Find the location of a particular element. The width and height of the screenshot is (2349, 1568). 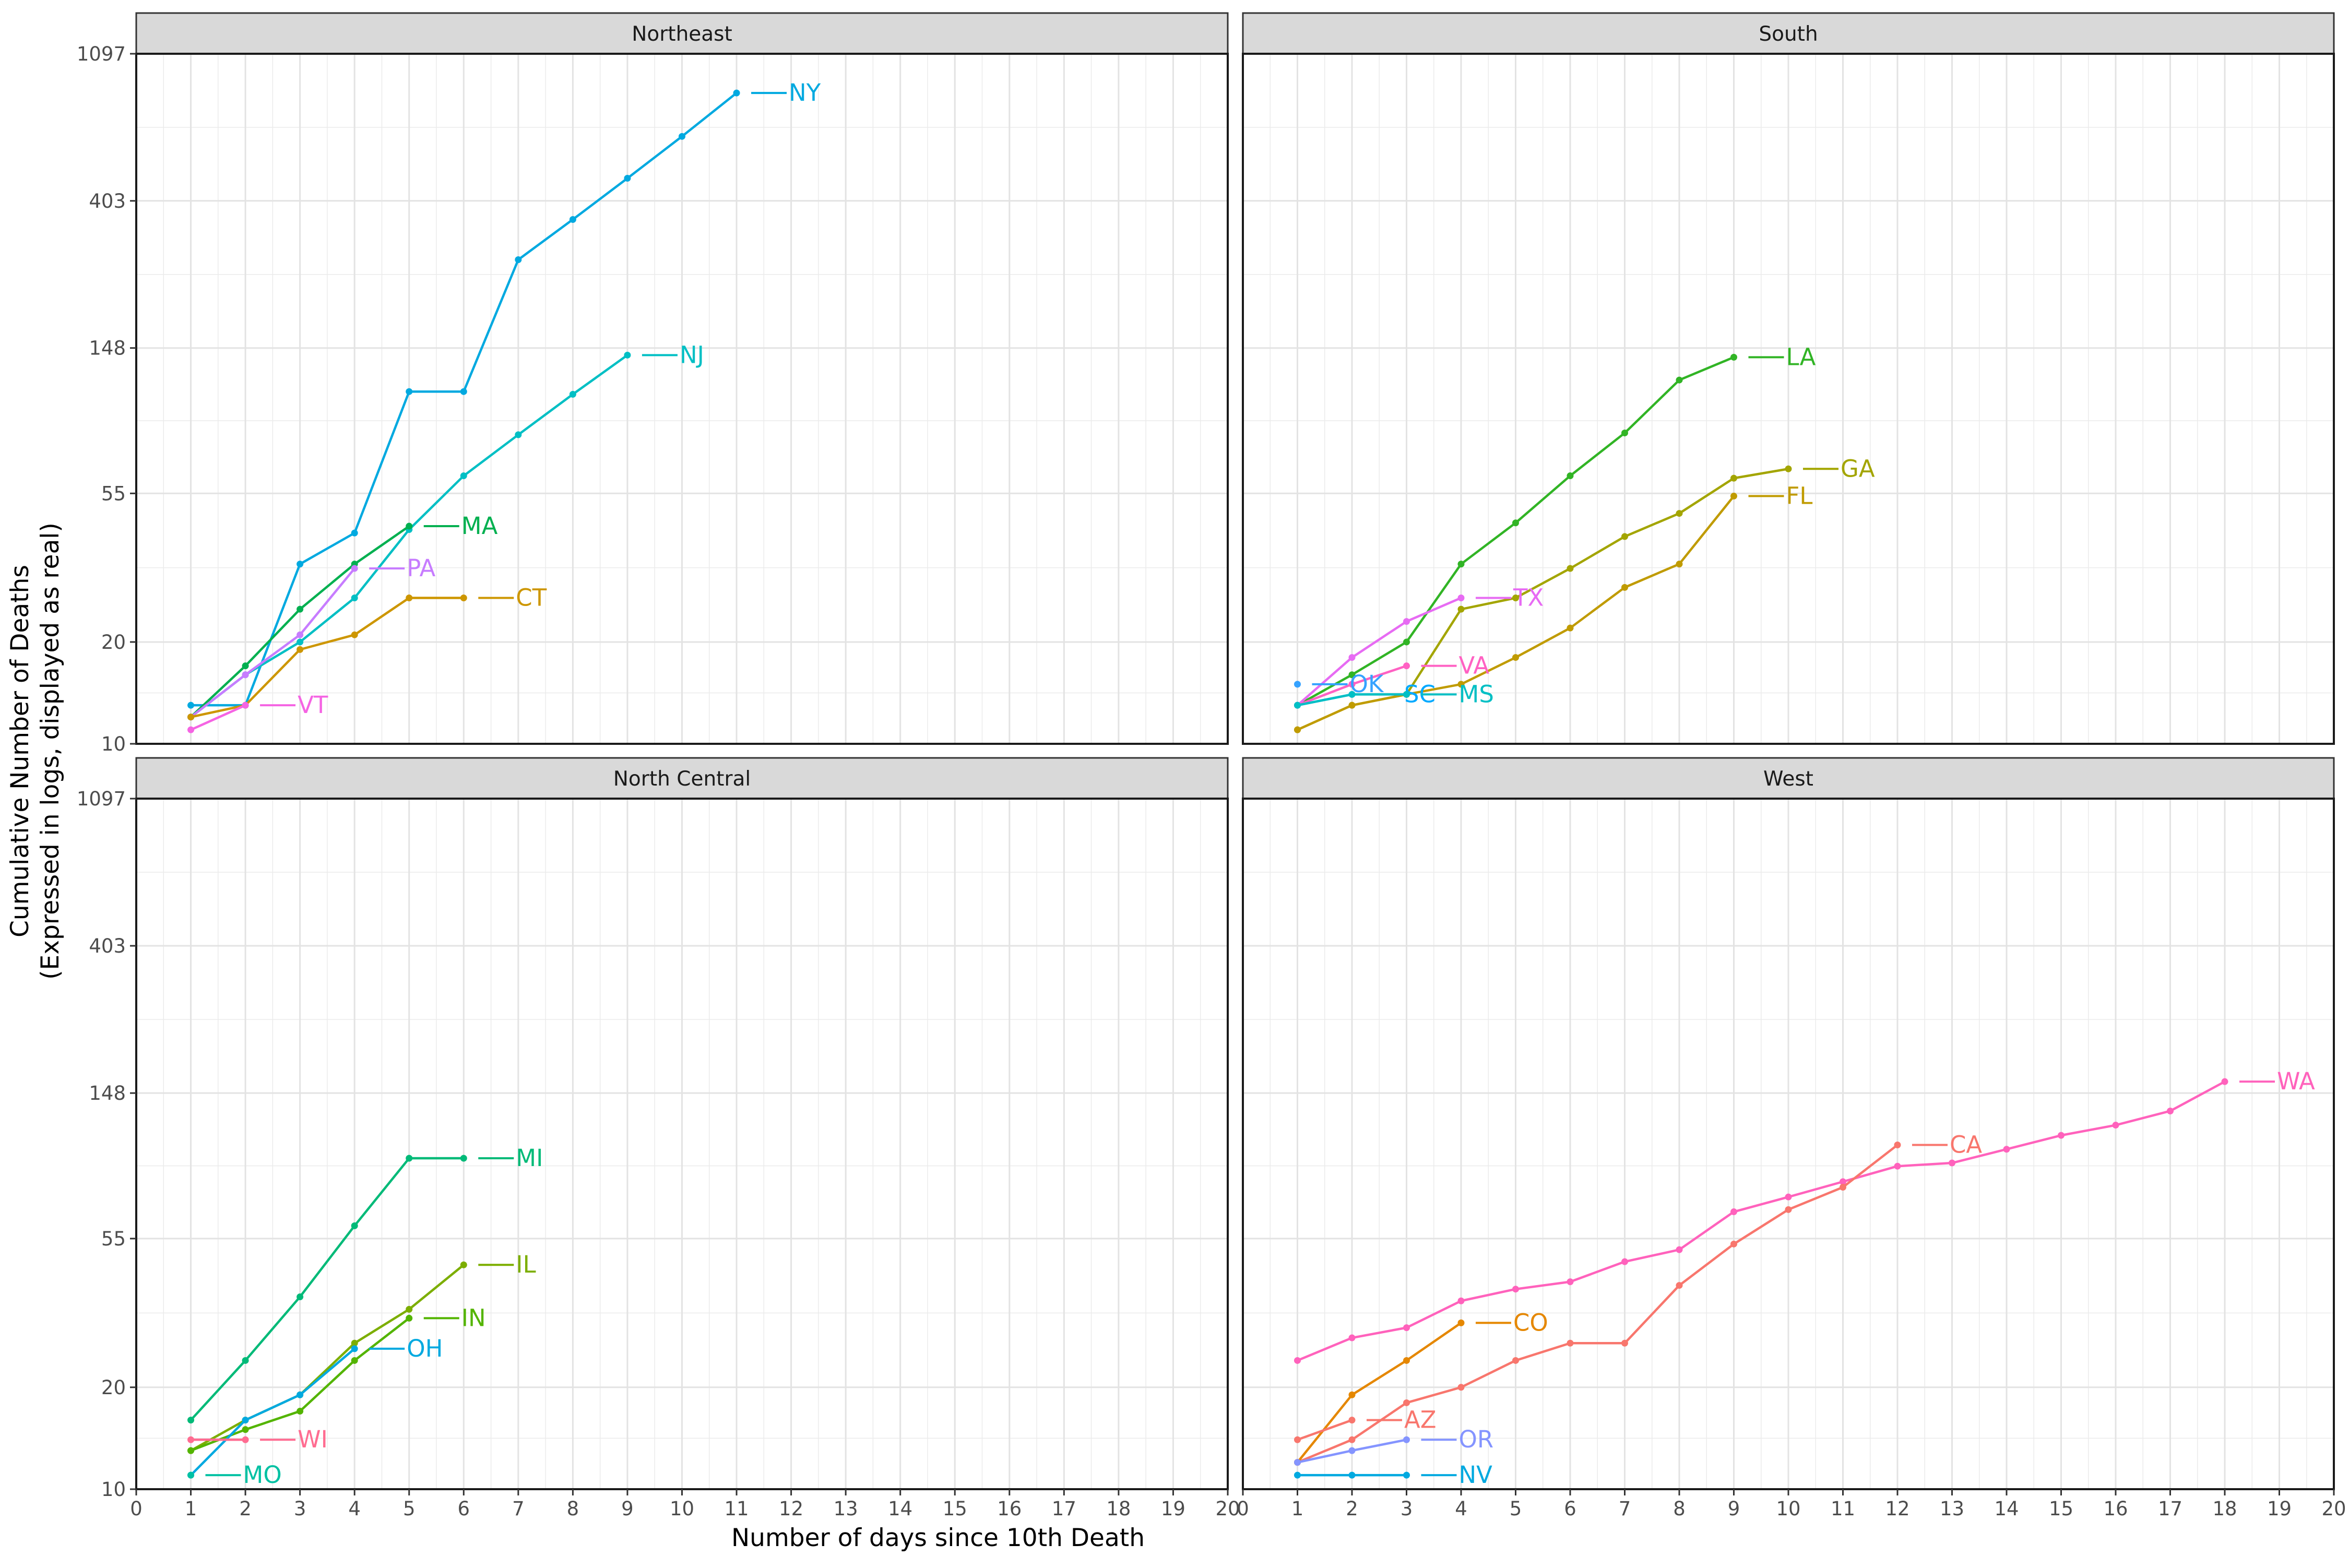

x-tick-label: 6 is located at coordinates (464, 1509).